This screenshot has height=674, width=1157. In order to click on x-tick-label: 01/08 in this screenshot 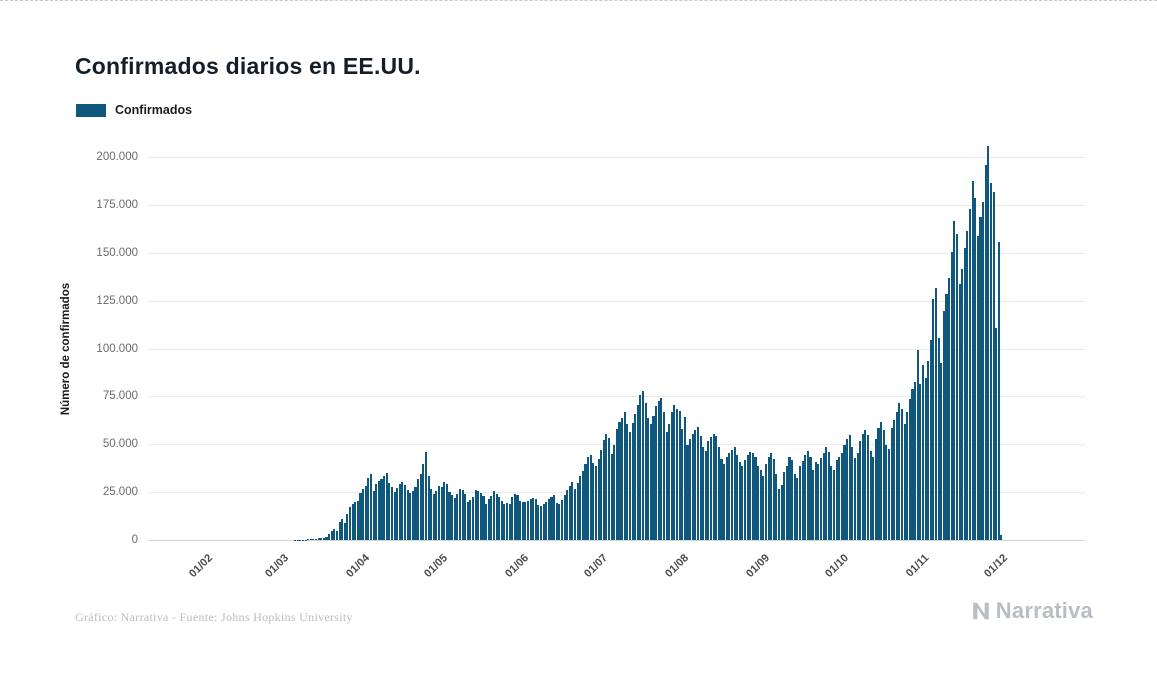, I will do `click(677, 566)`.